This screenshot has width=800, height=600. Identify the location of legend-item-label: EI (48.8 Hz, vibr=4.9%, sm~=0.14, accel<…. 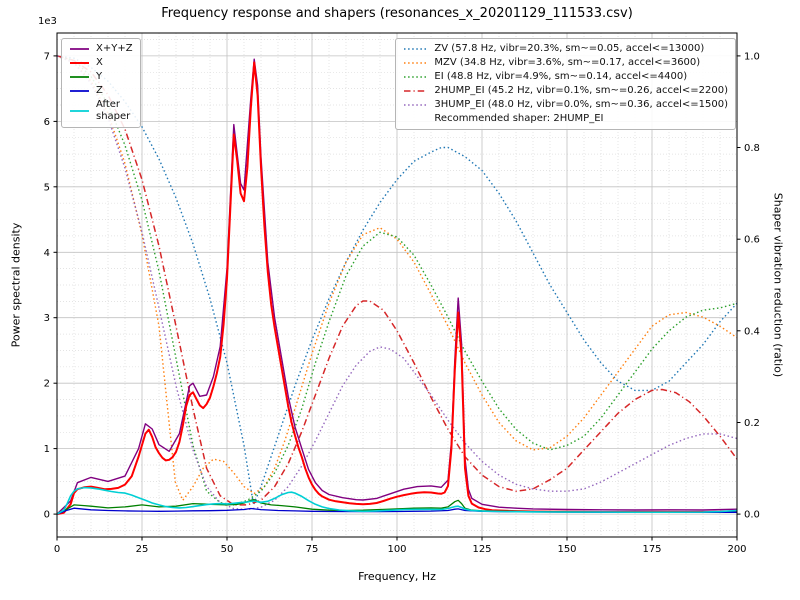
(561, 76).